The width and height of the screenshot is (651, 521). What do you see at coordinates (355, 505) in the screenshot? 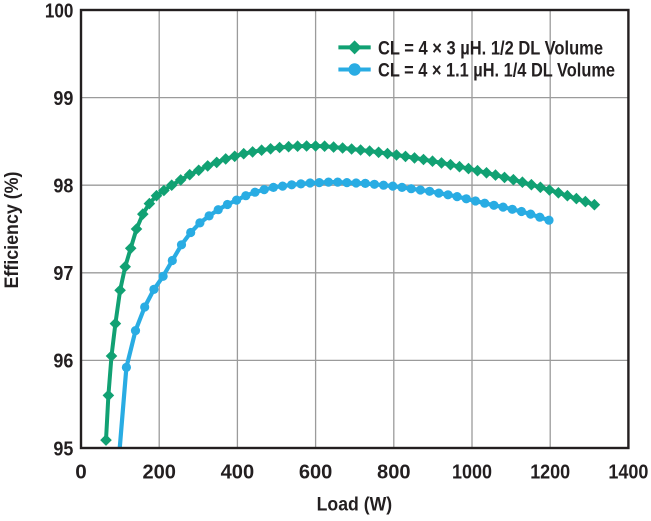
I see `svg-text: Load (W)` at bounding box center [355, 505].